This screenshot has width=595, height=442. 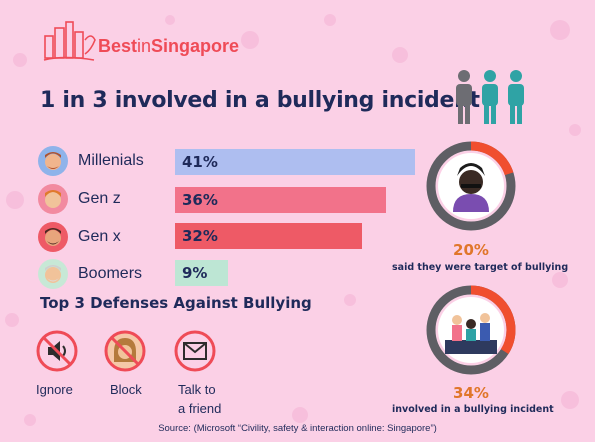 I want to click on gen-x-avatar-icon, so click(x=53, y=237).